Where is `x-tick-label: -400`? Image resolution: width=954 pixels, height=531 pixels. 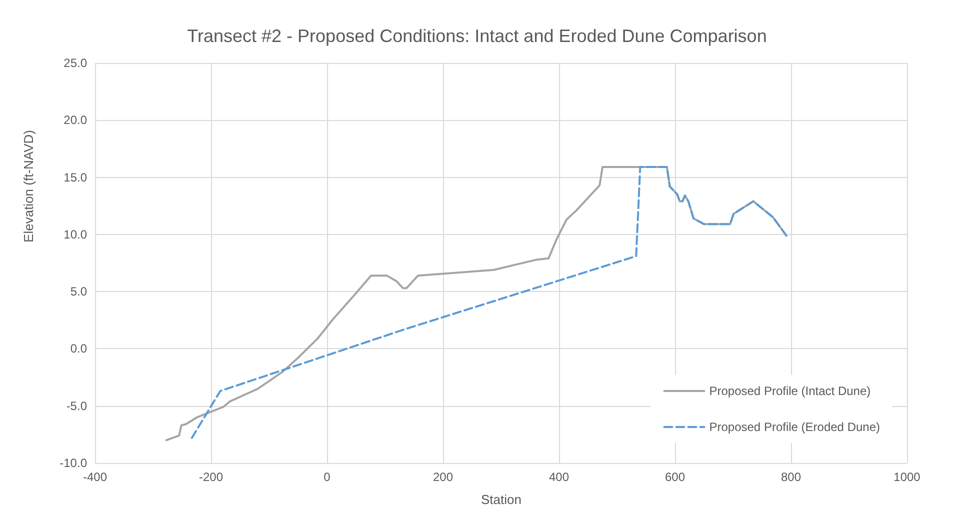 x-tick-label: -400 is located at coordinates (95, 477).